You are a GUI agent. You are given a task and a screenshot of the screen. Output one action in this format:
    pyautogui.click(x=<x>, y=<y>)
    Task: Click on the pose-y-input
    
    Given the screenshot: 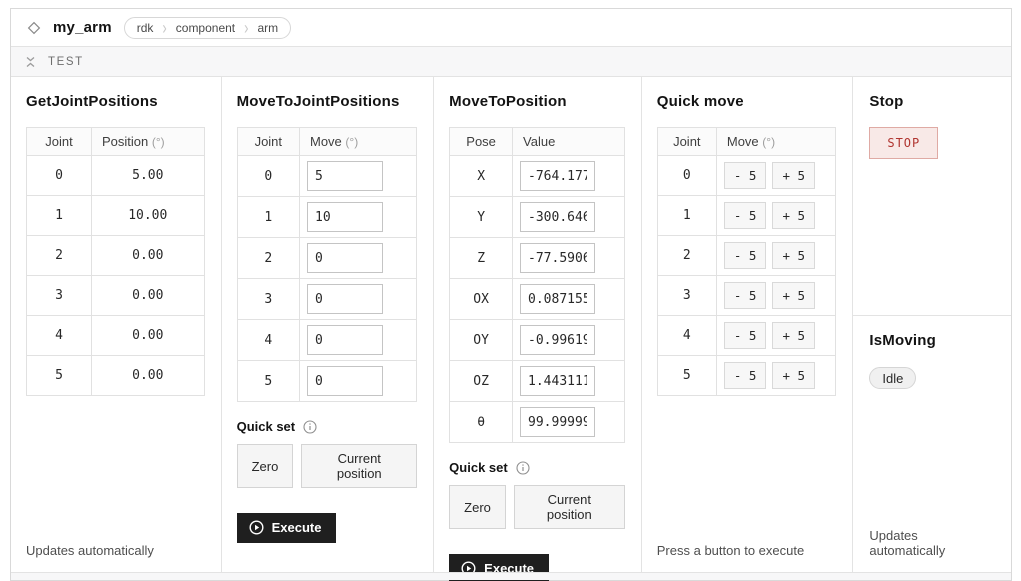 What is the action you would take?
    pyautogui.click(x=558, y=217)
    